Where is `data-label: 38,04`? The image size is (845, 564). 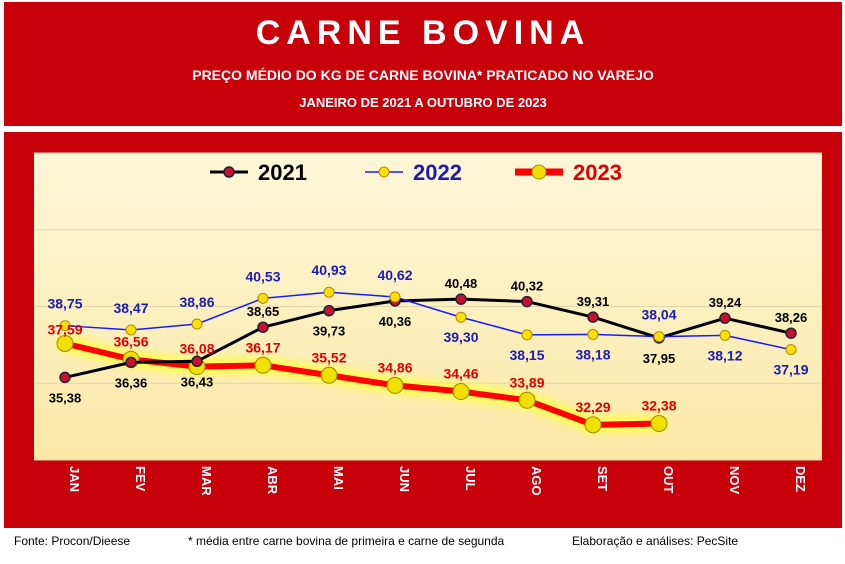
data-label: 38,04 is located at coordinates (658, 315).